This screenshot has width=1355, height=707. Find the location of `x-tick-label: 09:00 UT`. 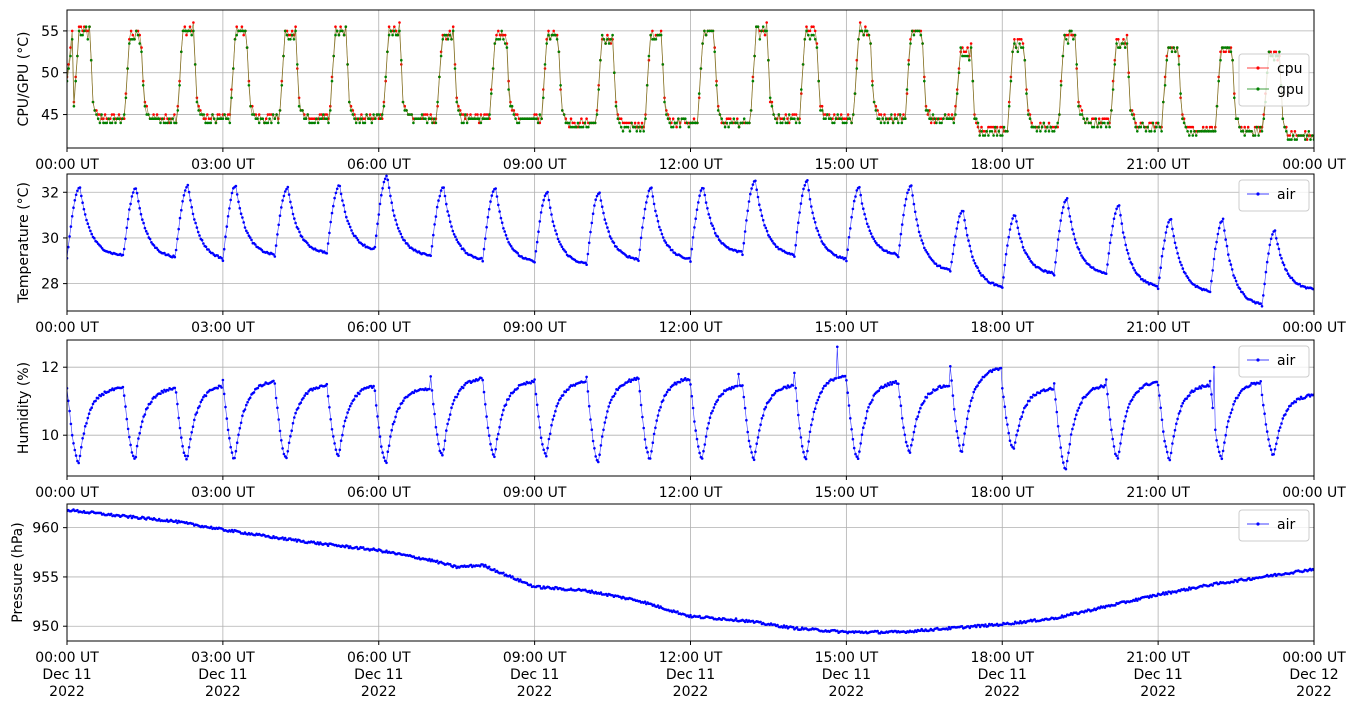

x-tick-label: 09:00 UT is located at coordinates (535, 493).